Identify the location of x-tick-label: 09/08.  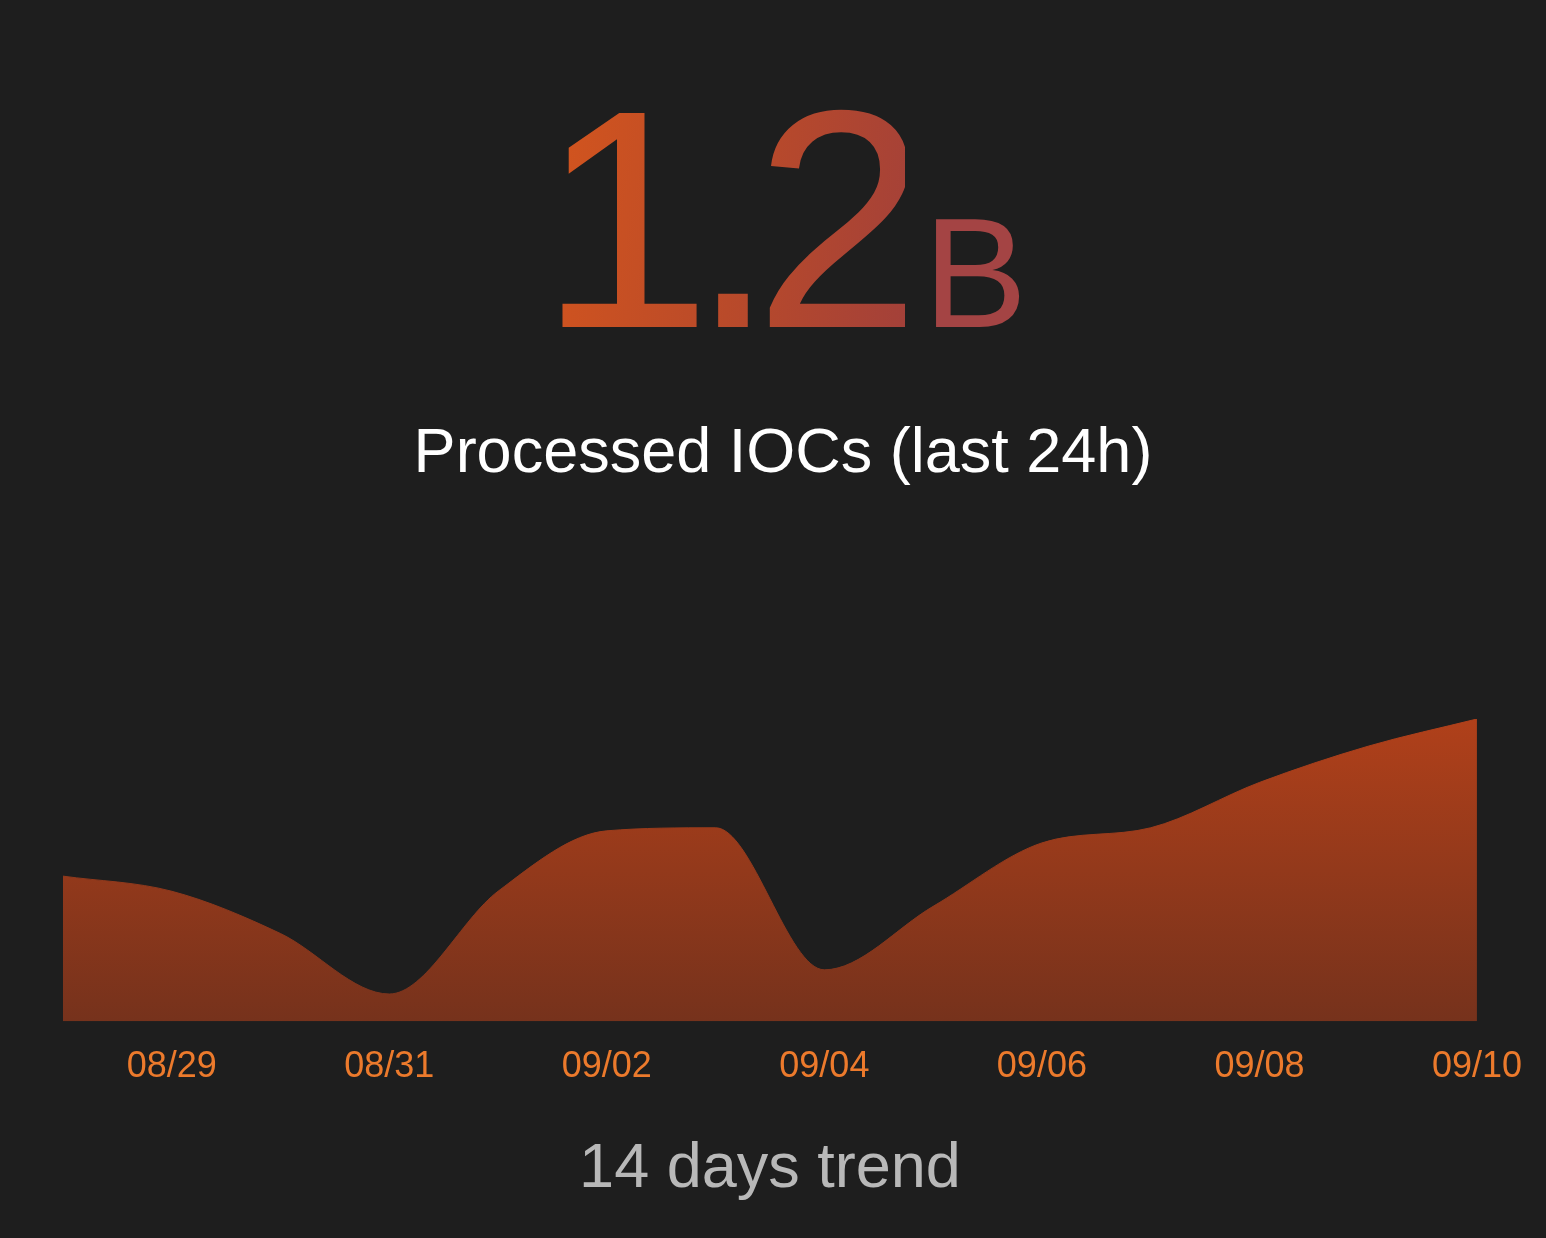
(1259, 1064).